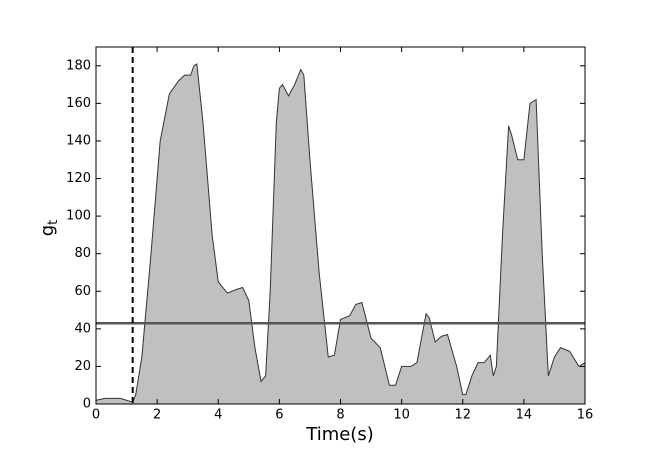 This screenshot has height=467, width=661. I want to click on y-tick-label: 0, so click(87, 404).